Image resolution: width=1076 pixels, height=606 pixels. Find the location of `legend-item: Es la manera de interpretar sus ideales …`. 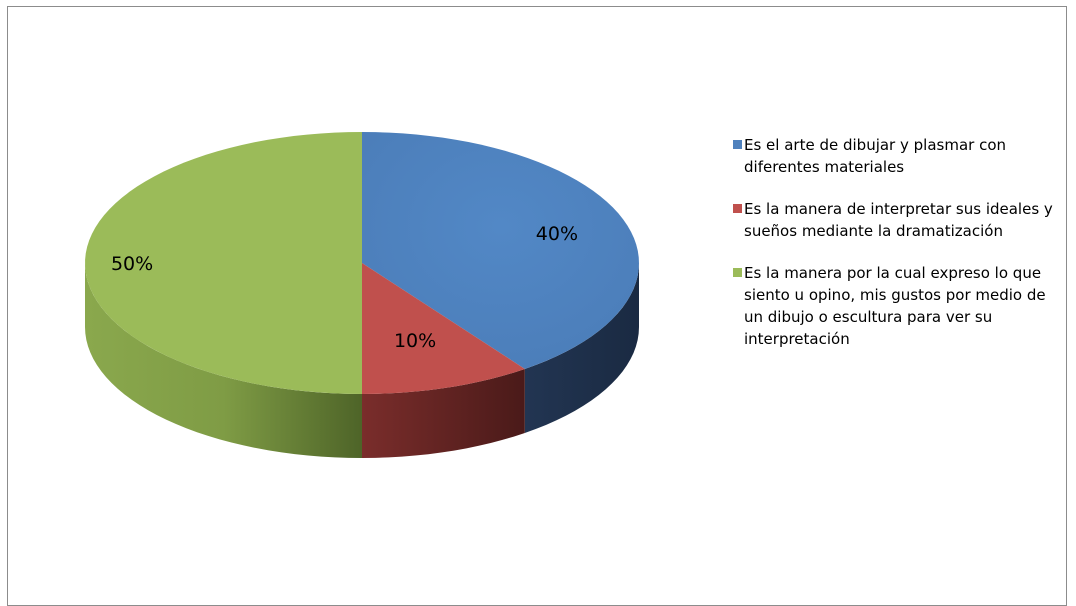

legend-item: Es la manera de interpretar sus ideales … is located at coordinates (898, 220).